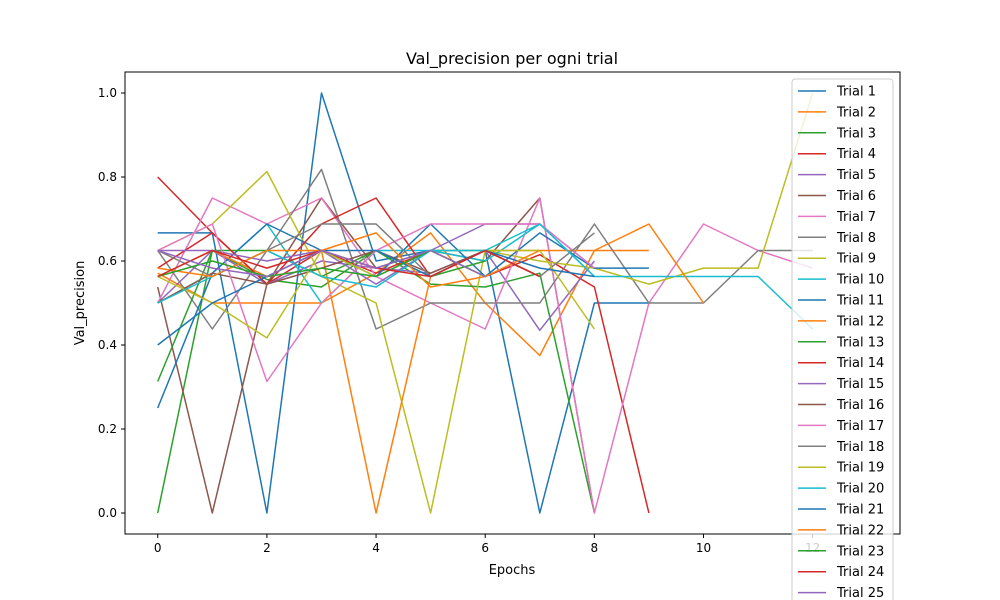 The width and height of the screenshot is (1000, 600). I want to click on x-tick-label: 10, so click(703, 548).